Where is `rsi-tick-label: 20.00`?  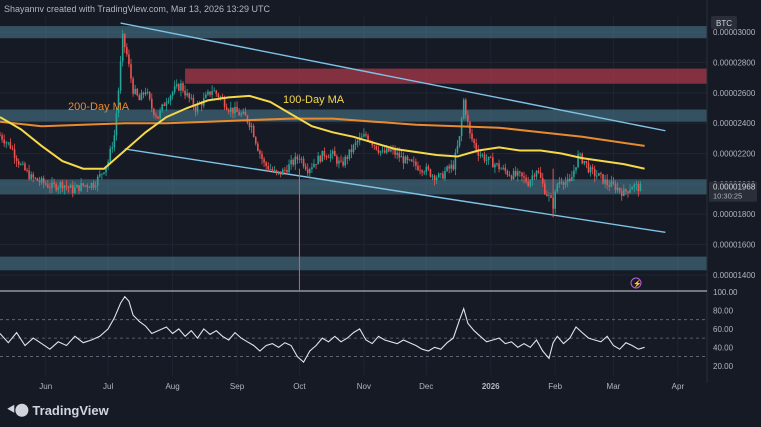
rsi-tick-label: 20.00 is located at coordinates (723, 366).